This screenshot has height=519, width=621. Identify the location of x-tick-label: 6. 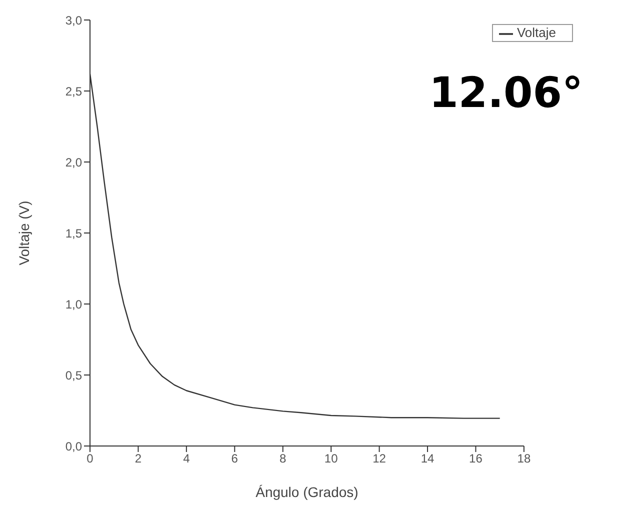
(234, 459).